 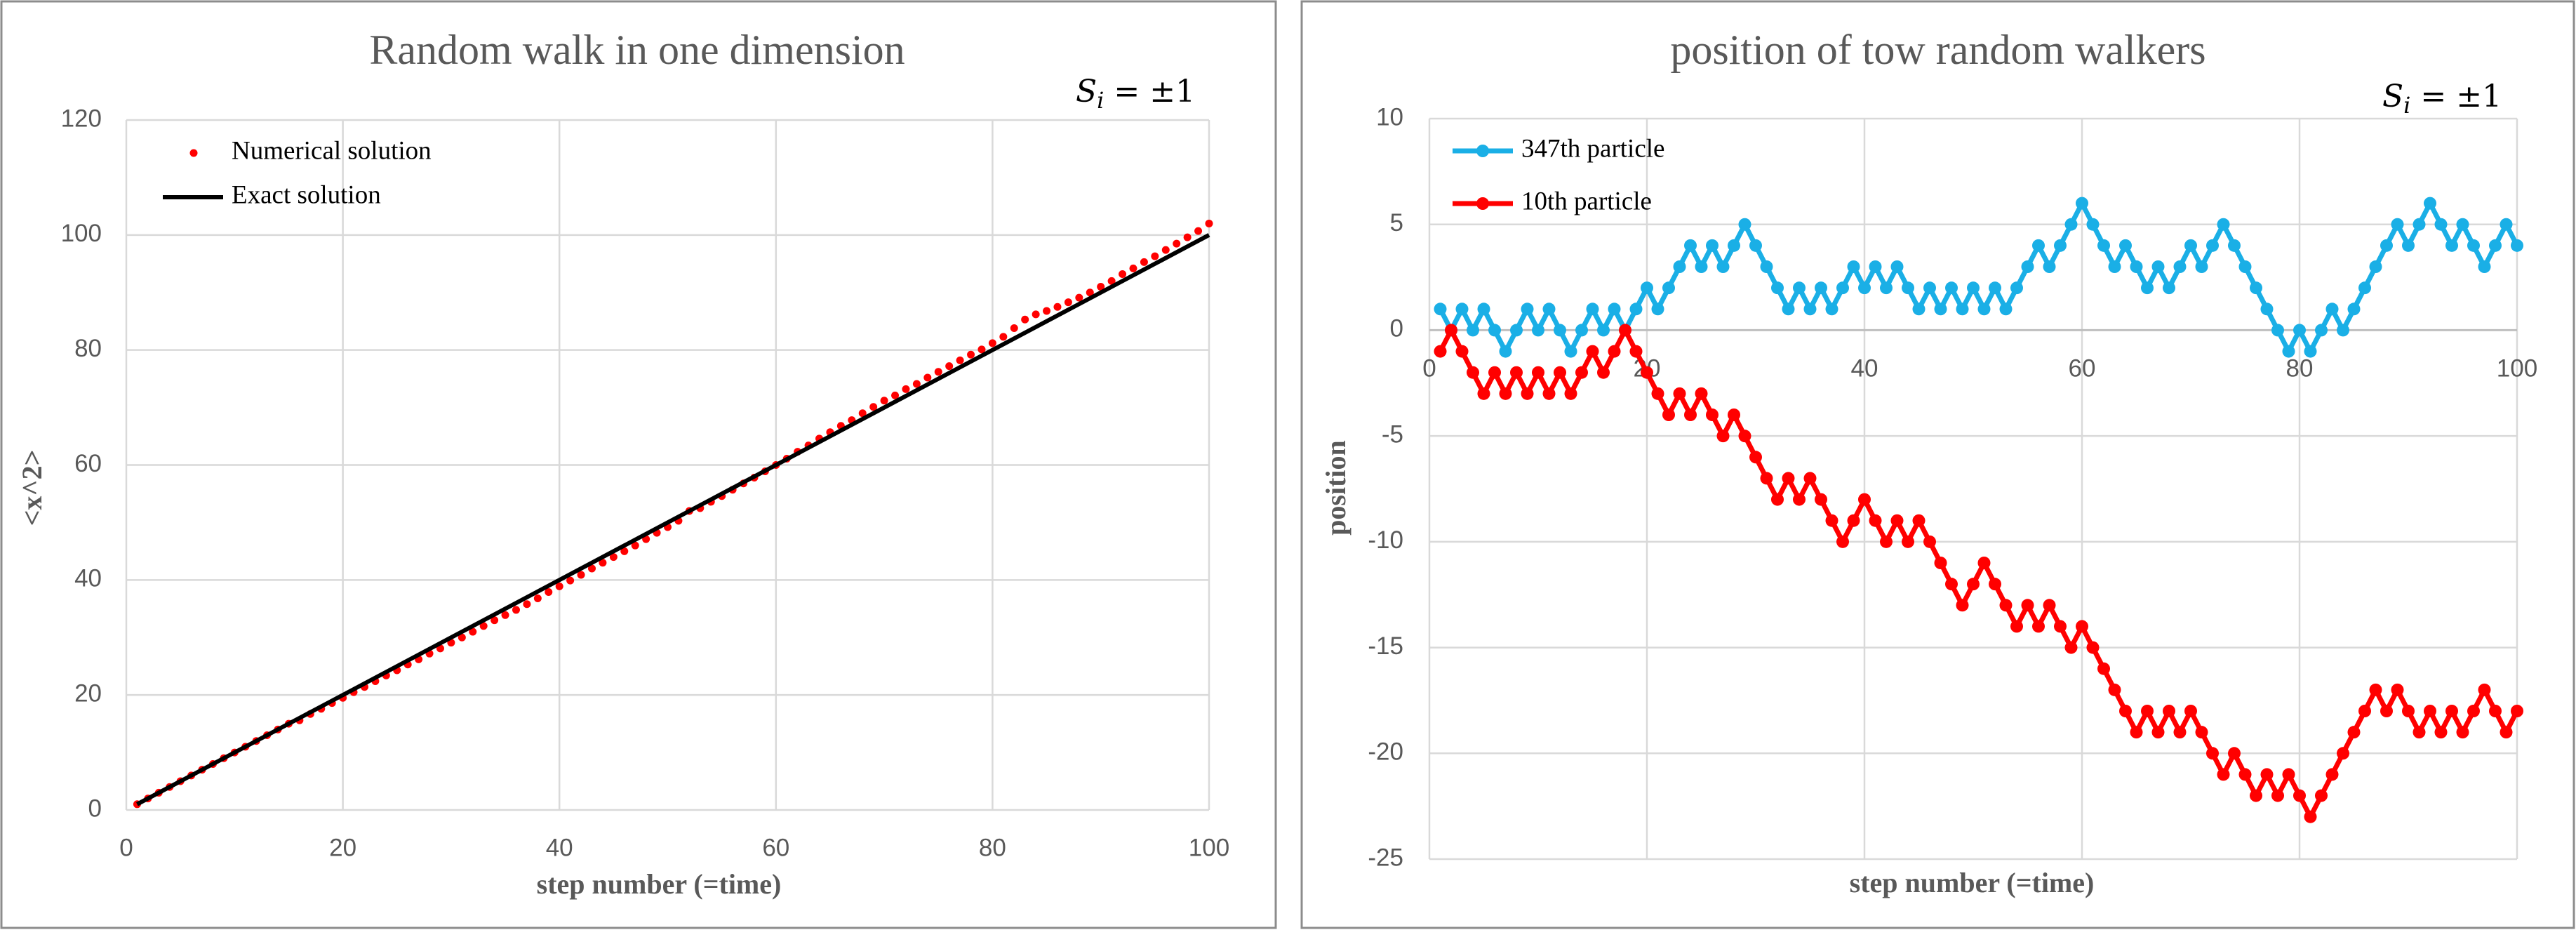 I want to click on series-line, so click(x=1979, y=277).